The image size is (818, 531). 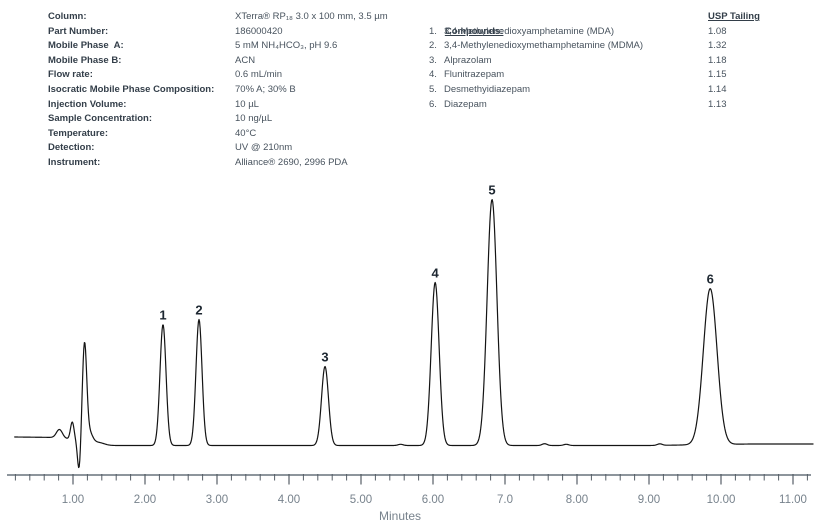 What do you see at coordinates (228, 119) in the screenshot?
I see `method-row: Sample Concentration: 10 ng/µL` at bounding box center [228, 119].